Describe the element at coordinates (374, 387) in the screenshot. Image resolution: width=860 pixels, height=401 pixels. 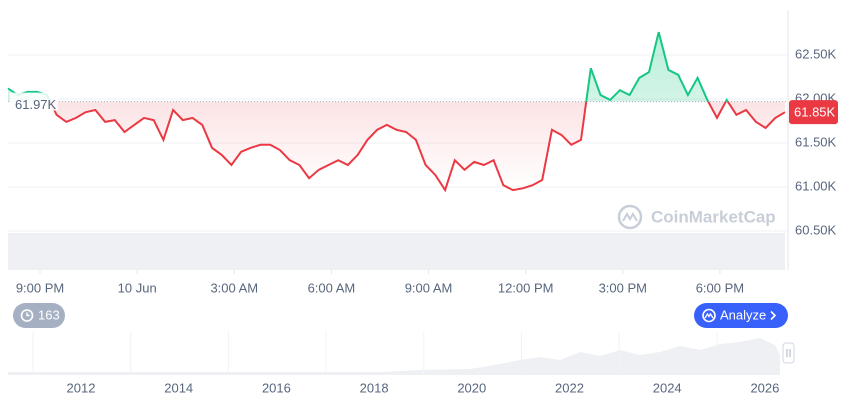
I see `navigator-year: 2018` at that location.